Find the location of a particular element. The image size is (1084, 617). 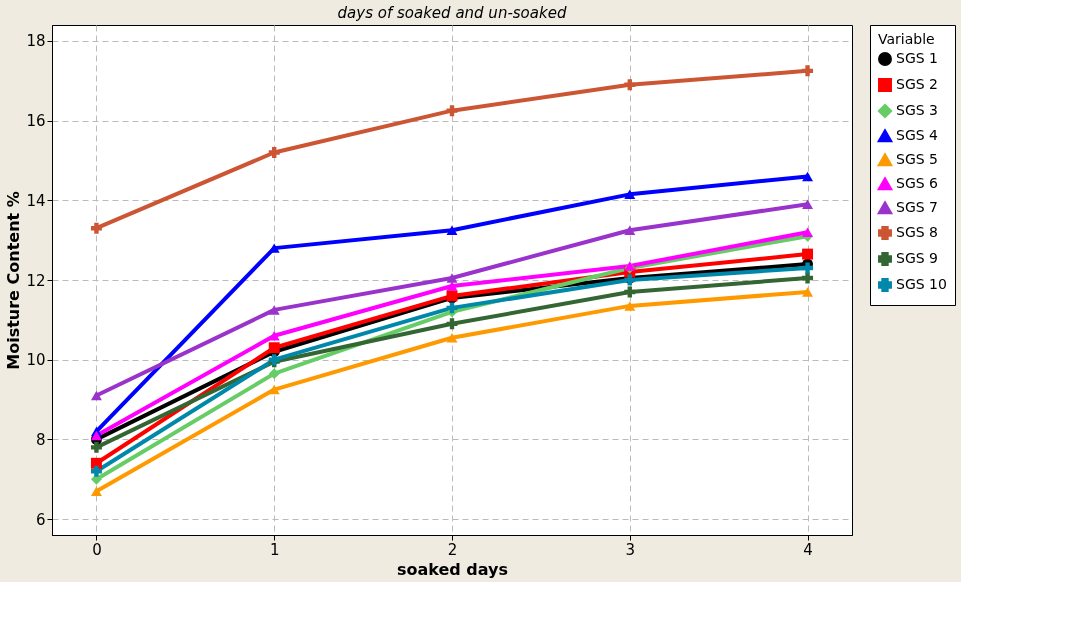

legend-label: SGS 2 is located at coordinates (917, 84).